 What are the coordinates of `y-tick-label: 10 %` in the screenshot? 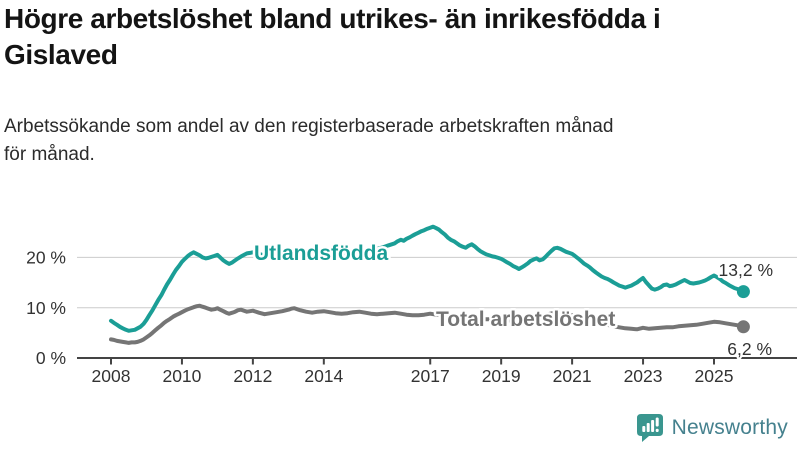 It's located at (46, 308).